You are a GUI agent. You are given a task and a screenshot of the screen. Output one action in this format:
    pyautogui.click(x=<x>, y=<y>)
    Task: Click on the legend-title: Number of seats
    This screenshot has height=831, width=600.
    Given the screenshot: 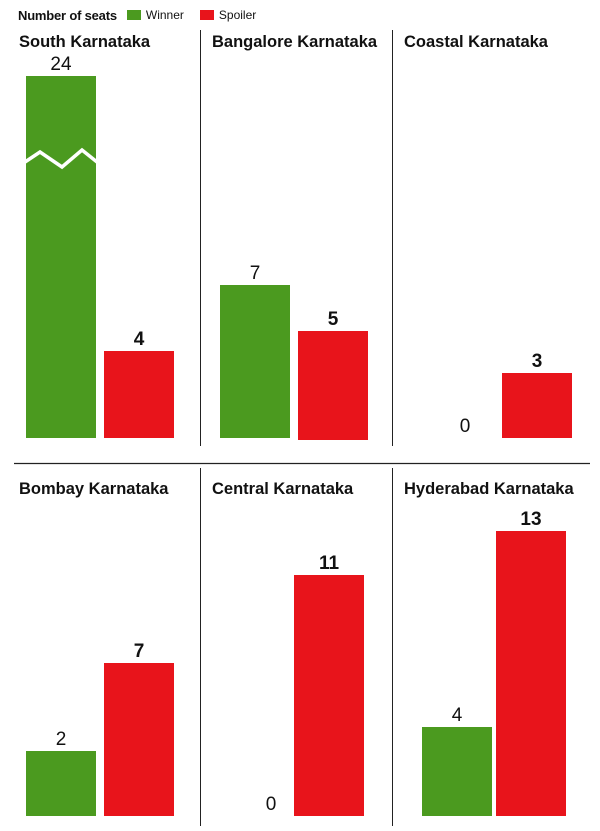 What is the action you would take?
    pyautogui.click(x=67, y=15)
    